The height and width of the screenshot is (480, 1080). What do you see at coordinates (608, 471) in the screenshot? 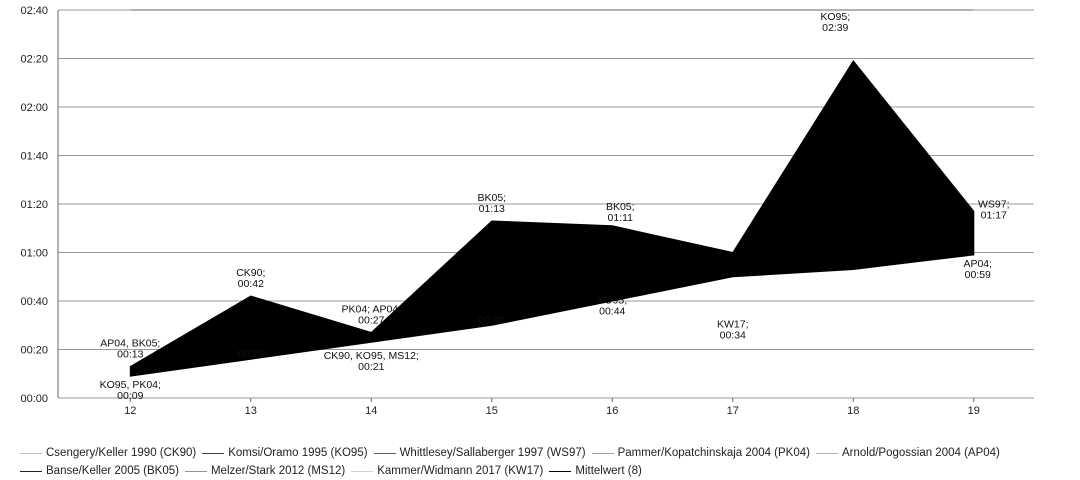
I see `legend-label: Mittelwert (8)` at bounding box center [608, 471].